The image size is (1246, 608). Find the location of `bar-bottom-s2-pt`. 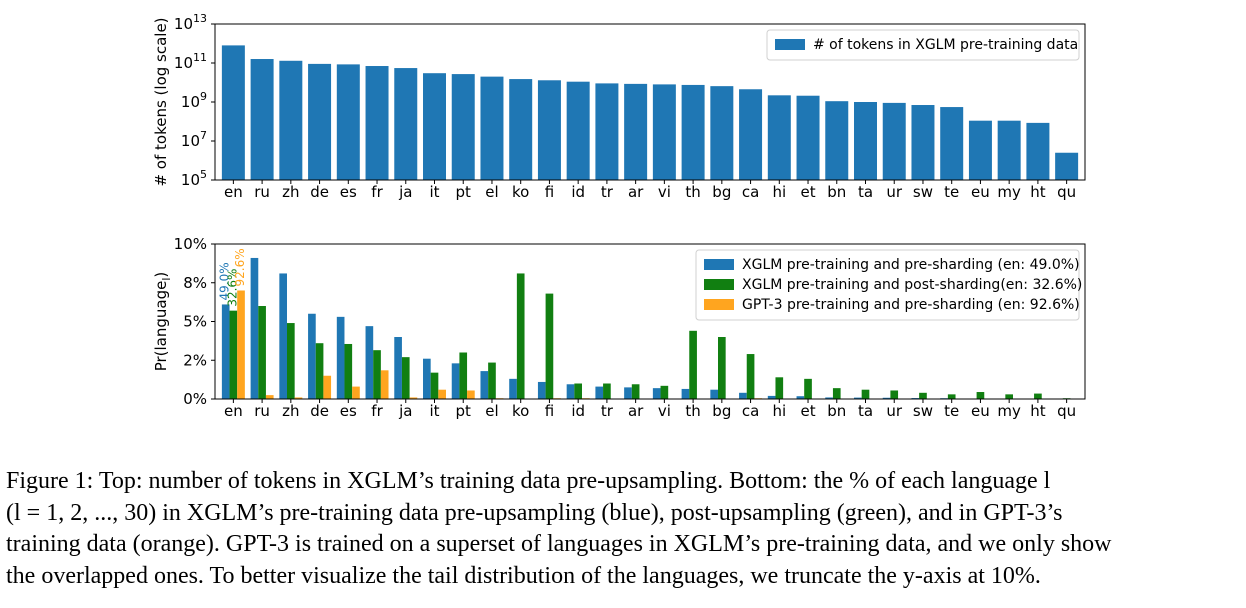

bar-bottom-s2-pt is located at coordinates (471, 394).